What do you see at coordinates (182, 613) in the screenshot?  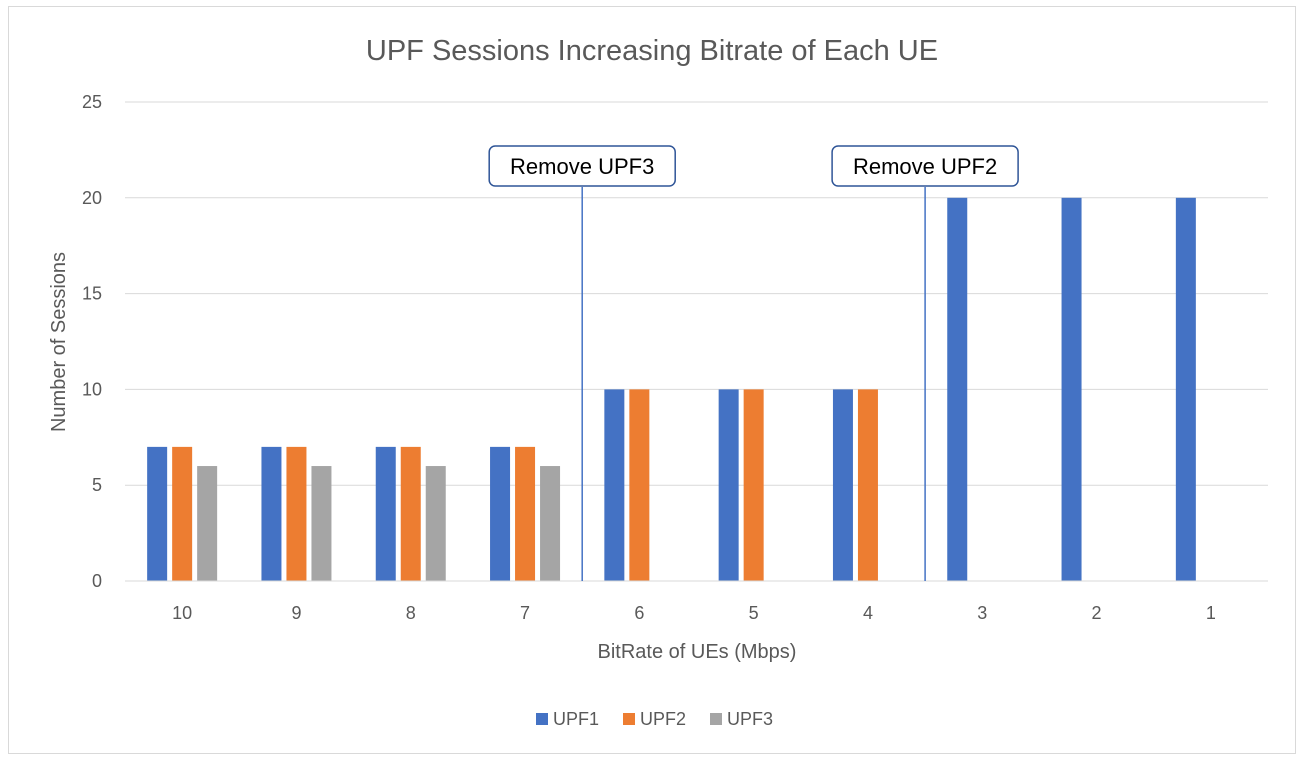 I see `x-tick-label: 10` at bounding box center [182, 613].